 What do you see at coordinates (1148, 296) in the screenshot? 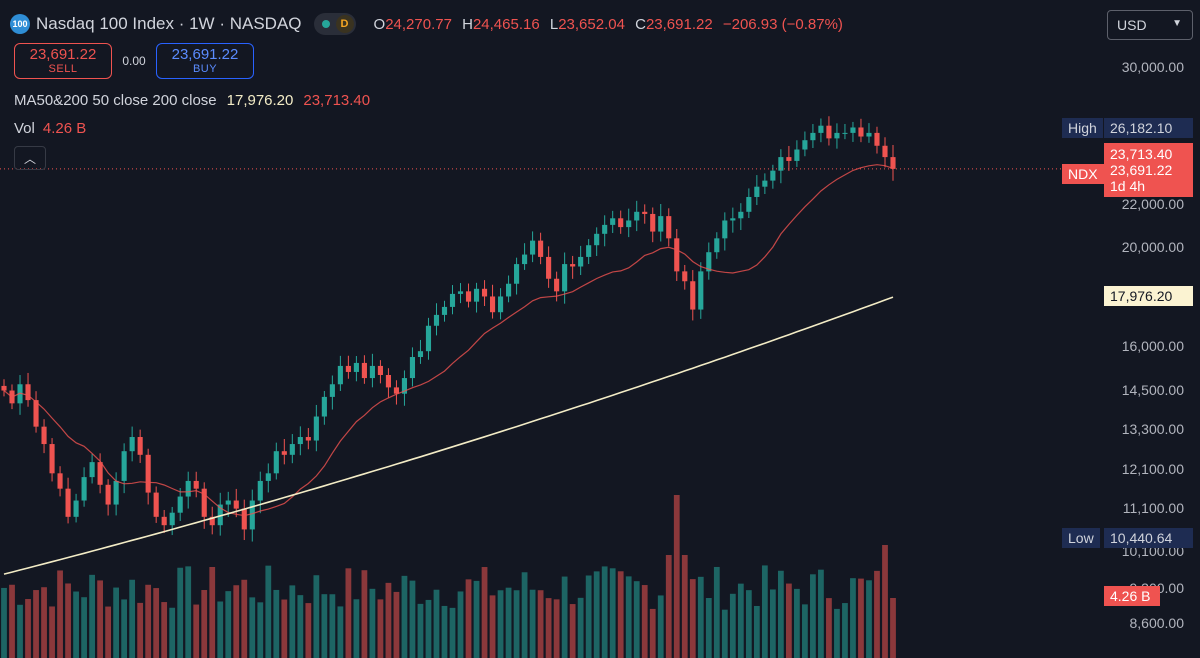
I see `ma200-price-label: 17,976.20` at bounding box center [1148, 296].